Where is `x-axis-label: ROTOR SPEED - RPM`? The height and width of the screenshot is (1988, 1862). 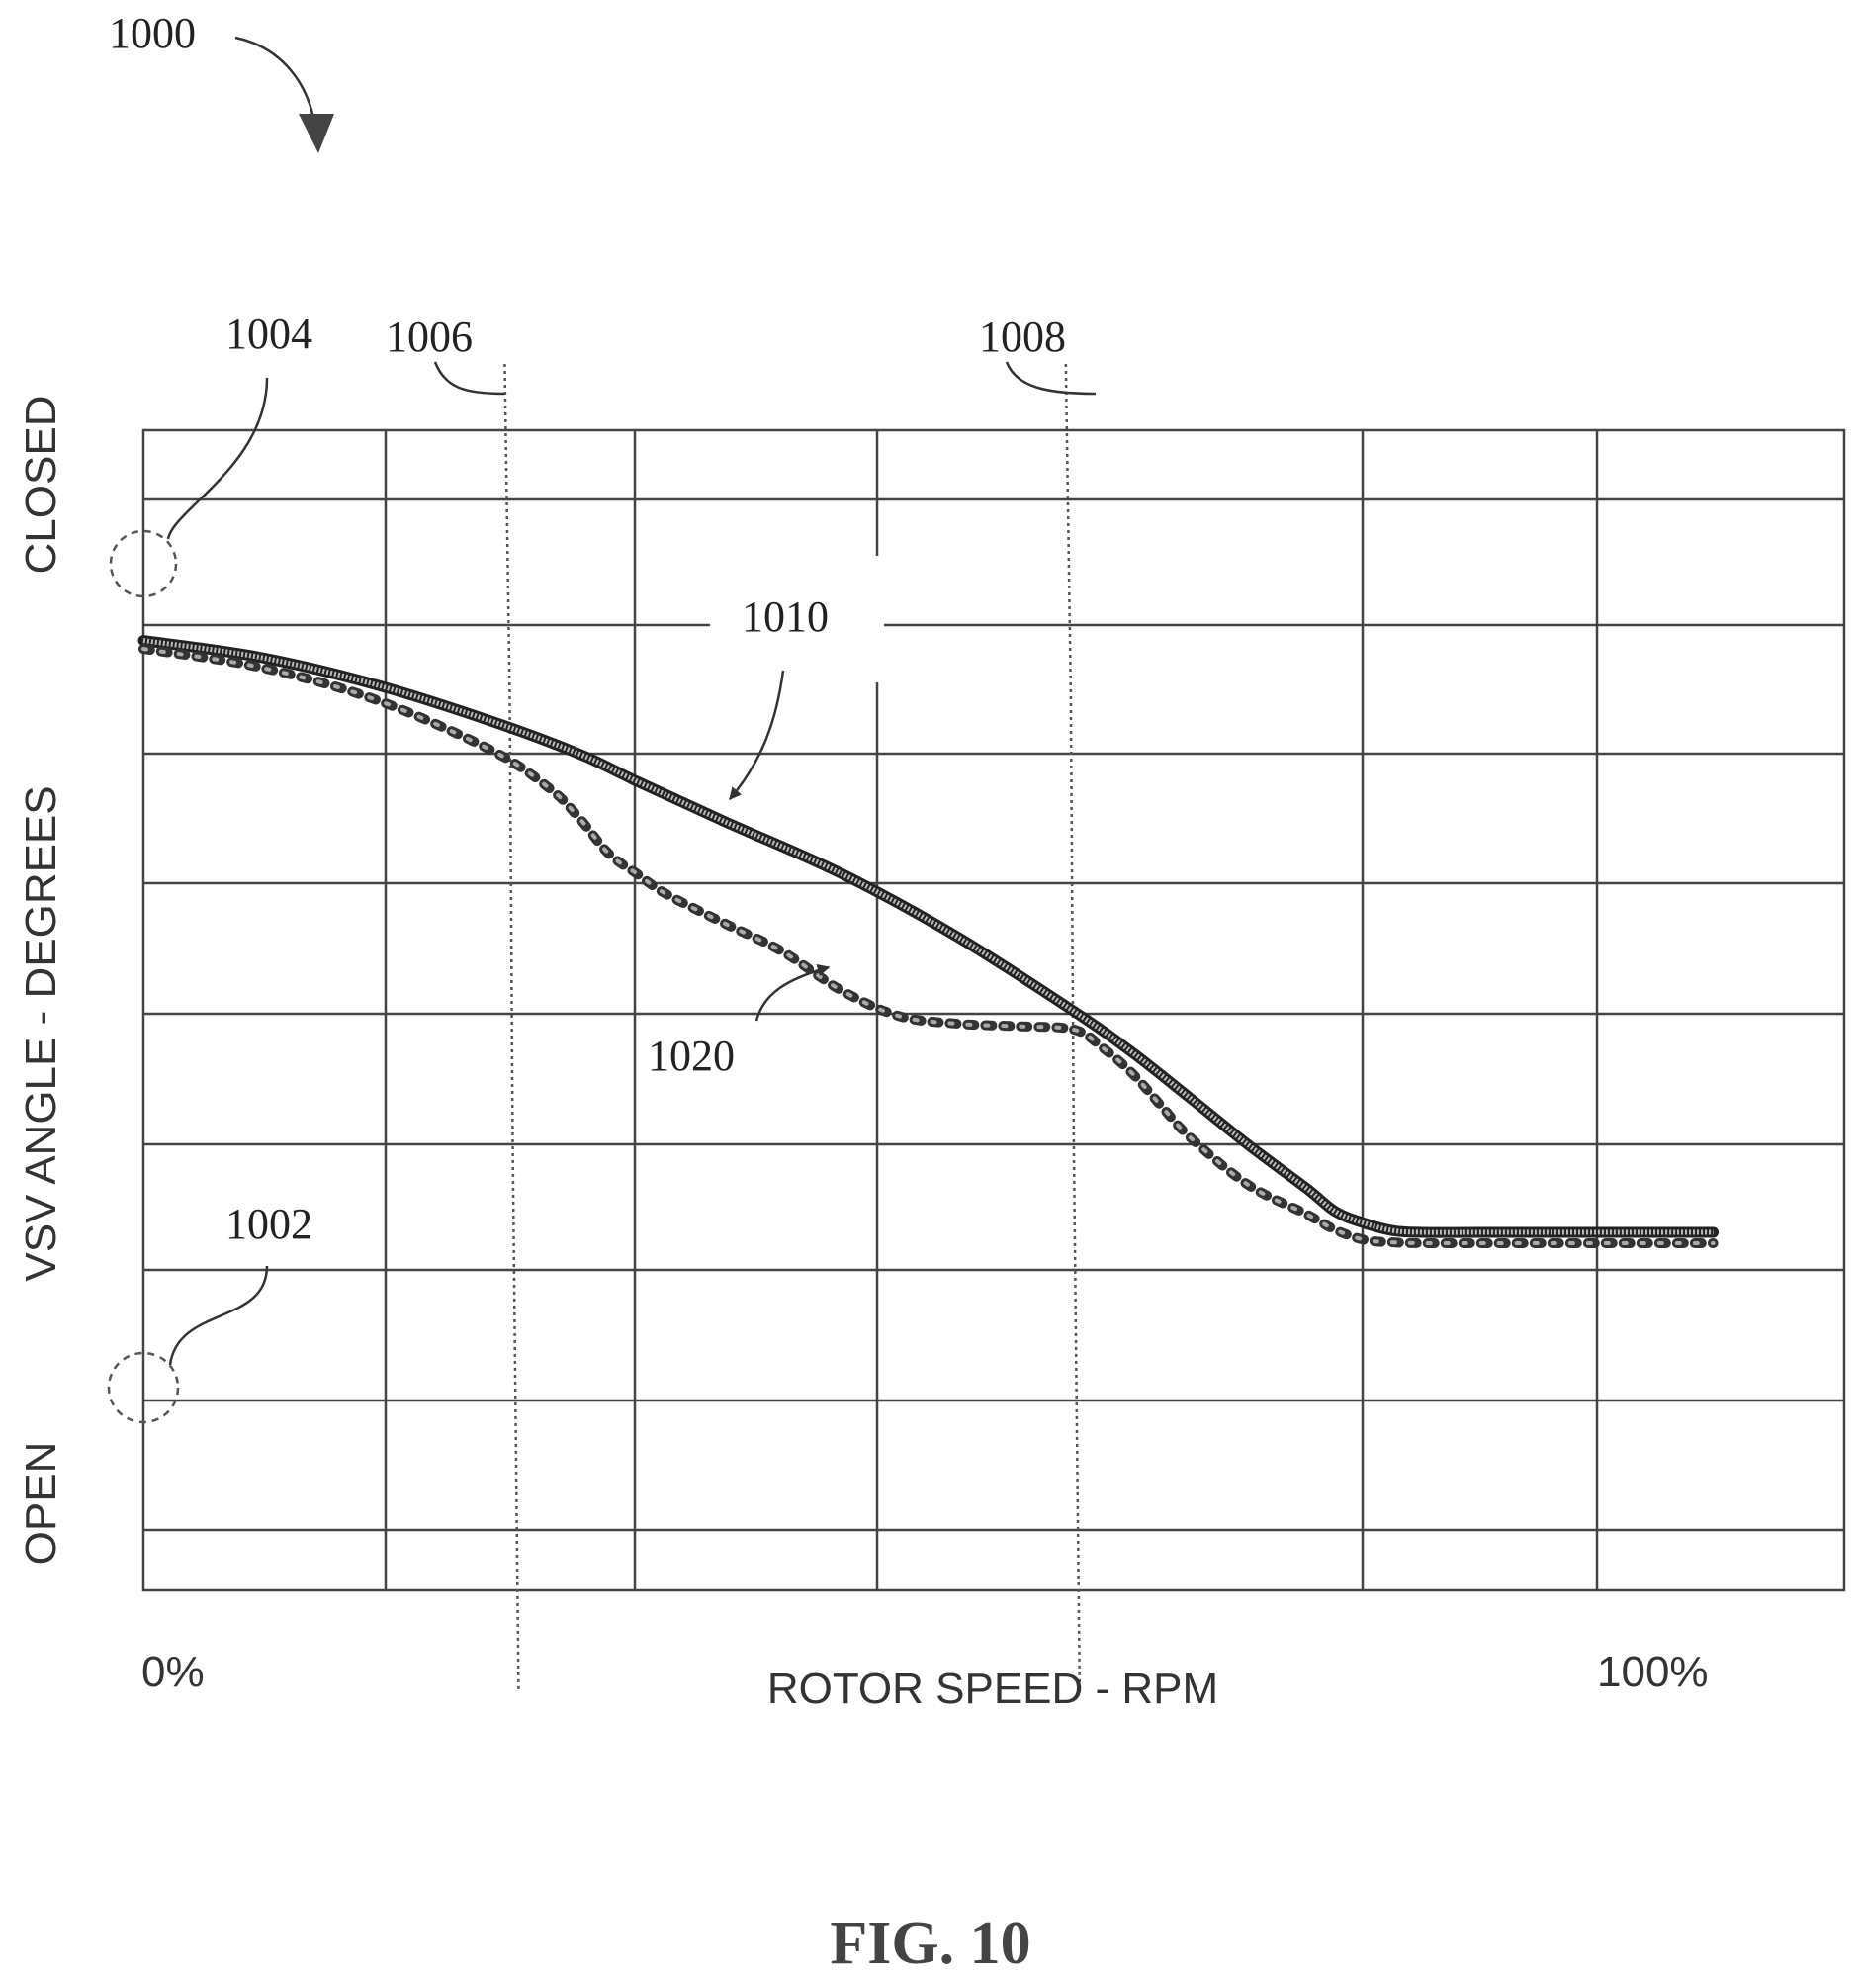 x-axis-label: ROTOR SPEED - RPM is located at coordinates (992, 1689).